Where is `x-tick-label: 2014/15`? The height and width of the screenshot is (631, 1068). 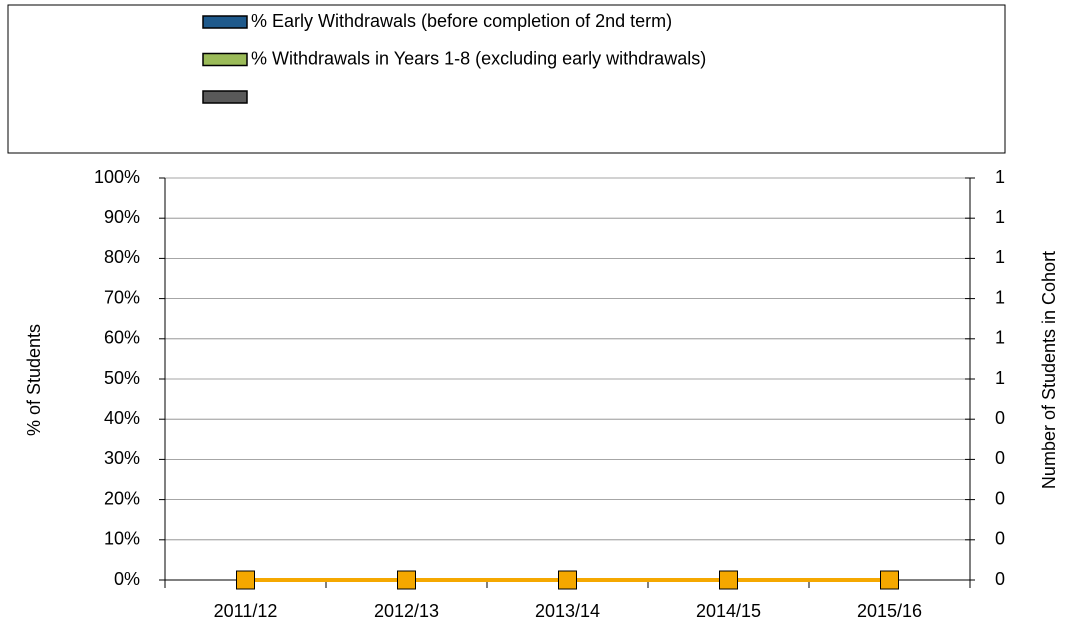
x-tick-label: 2014/15 is located at coordinates (728, 611).